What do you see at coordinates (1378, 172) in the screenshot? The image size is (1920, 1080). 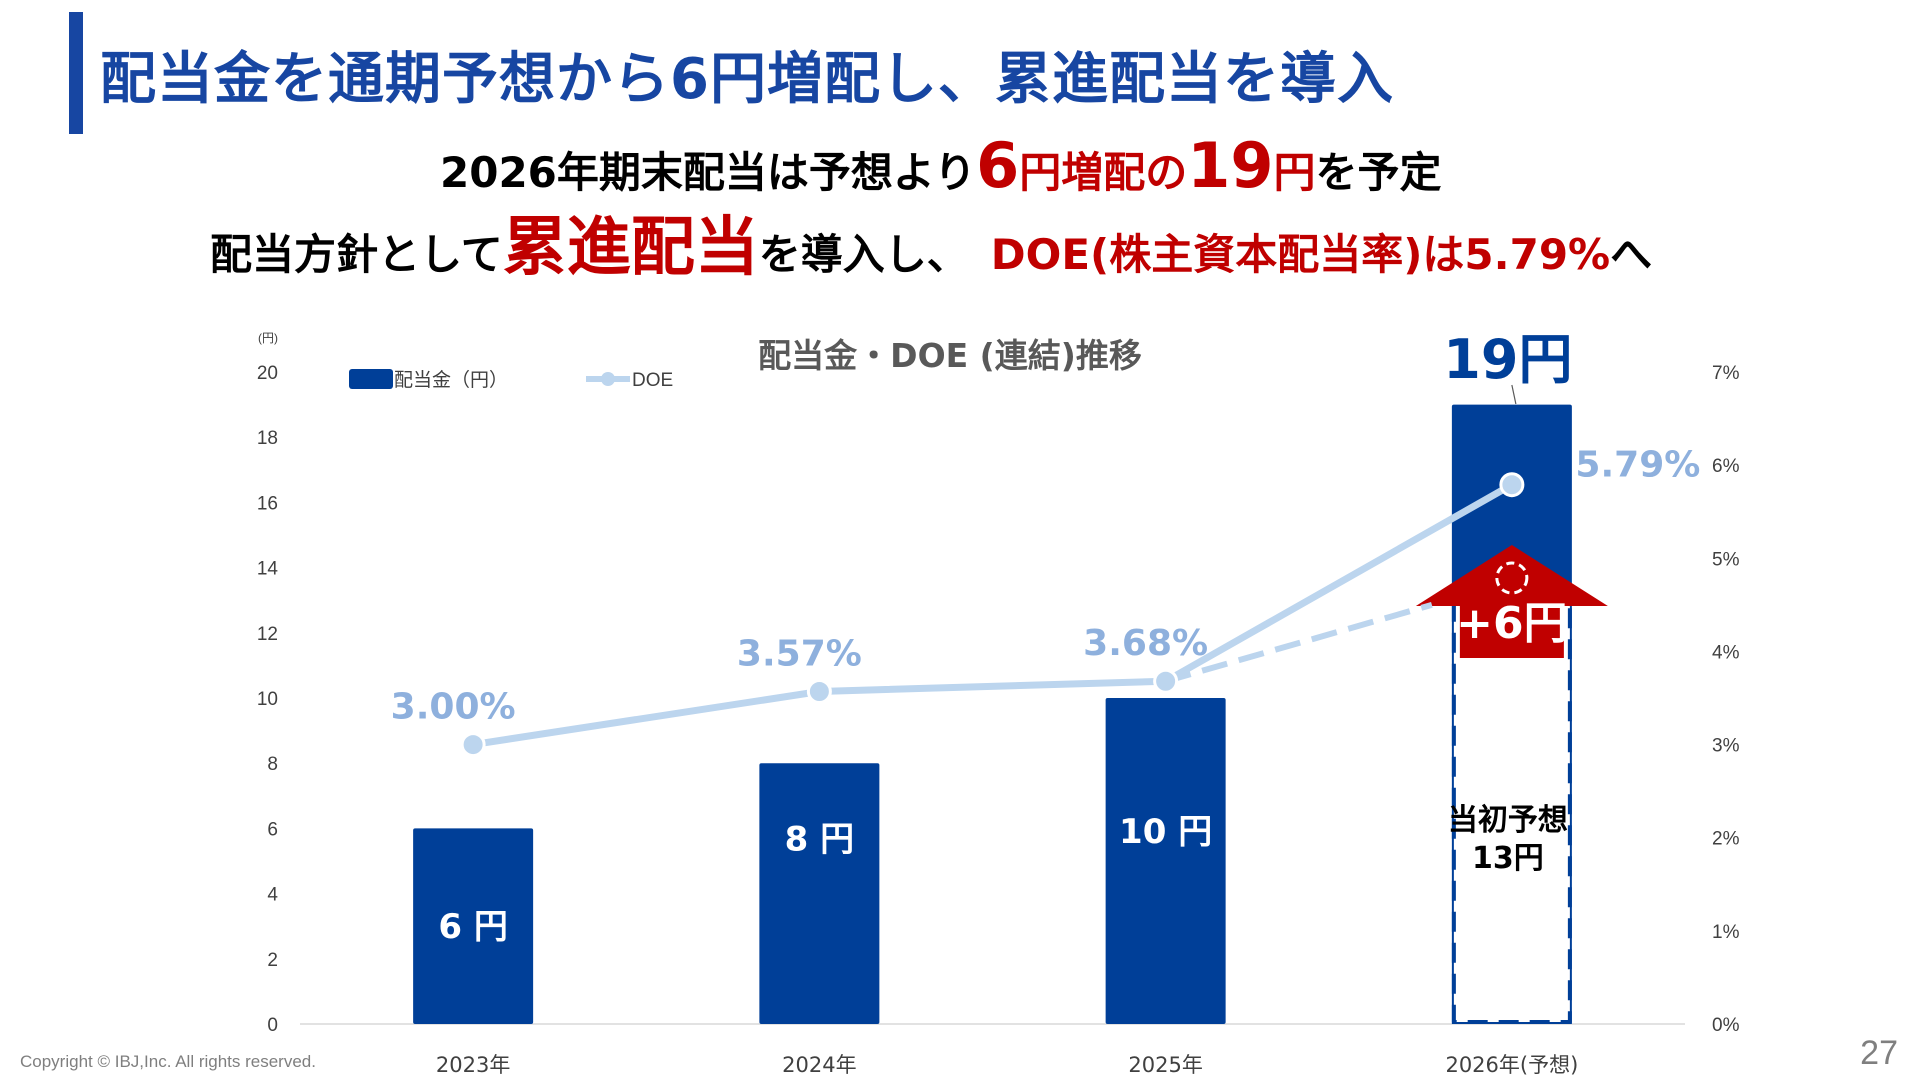 I see `subtitle-1-suffix: を予定` at bounding box center [1378, 172].